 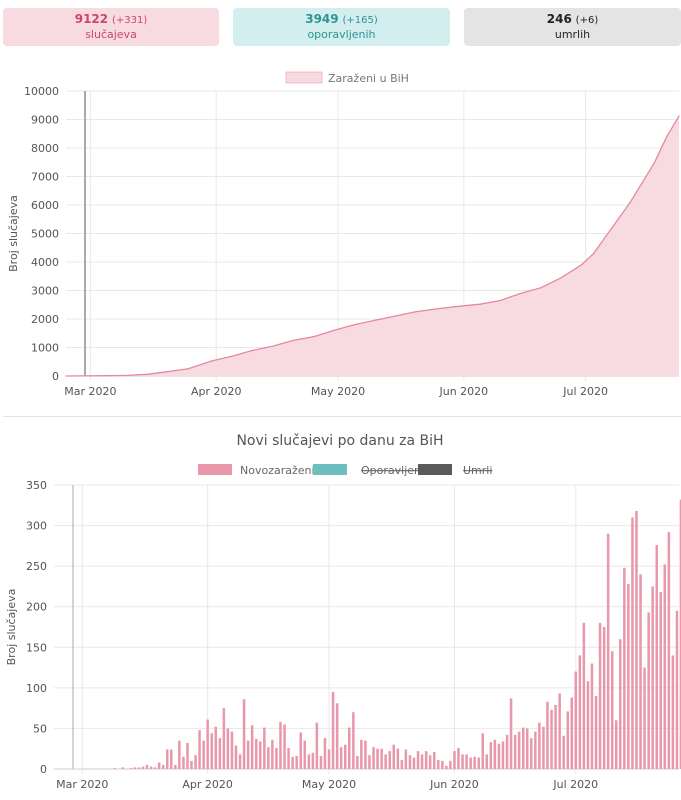 I want to click on legend-label-oporavljeni: Oporavljeni, so click(x=392, y=470).